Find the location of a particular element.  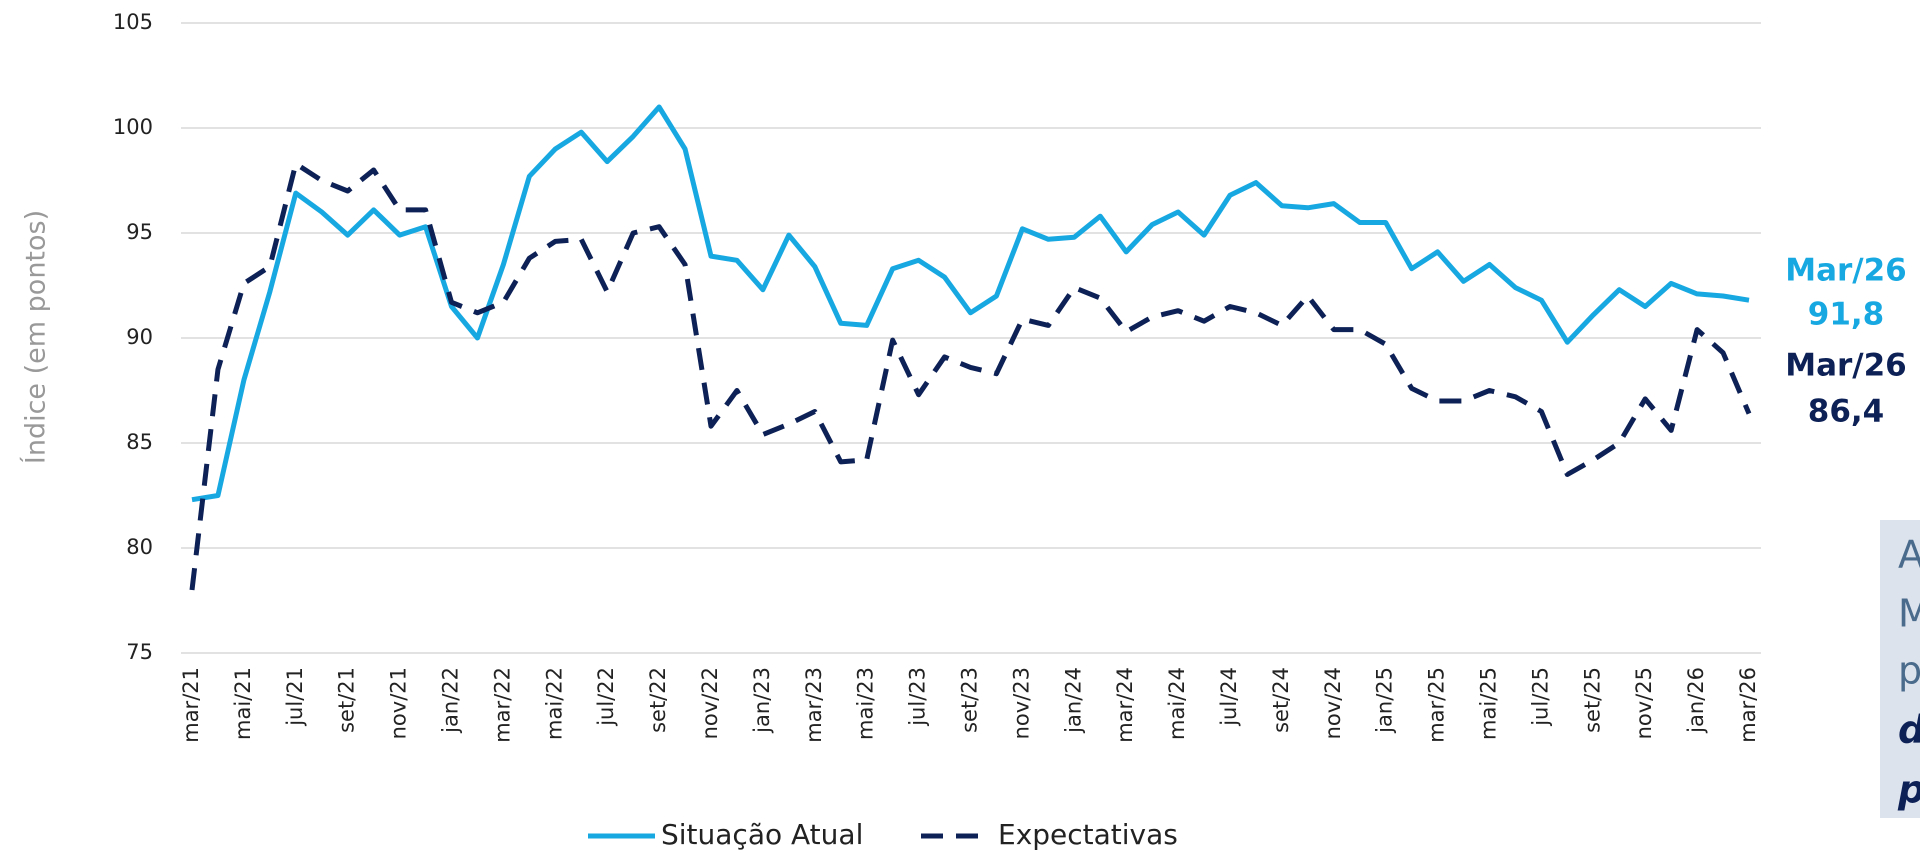

y-axis-label: Índice (em pontos) is located at coordinates (36, 337).